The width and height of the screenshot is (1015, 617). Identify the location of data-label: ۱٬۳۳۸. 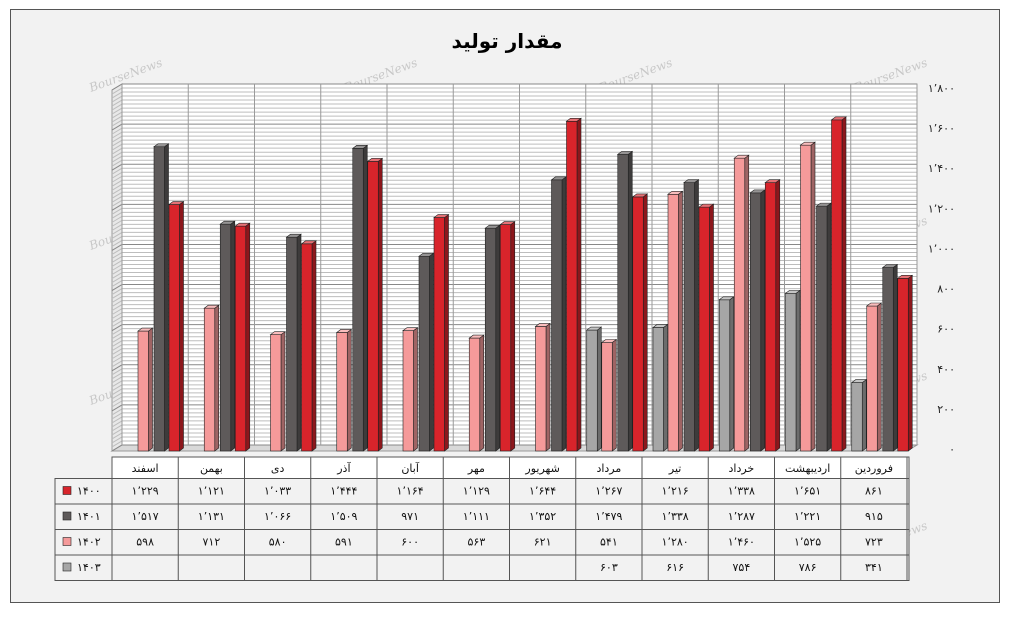
(675, 516).